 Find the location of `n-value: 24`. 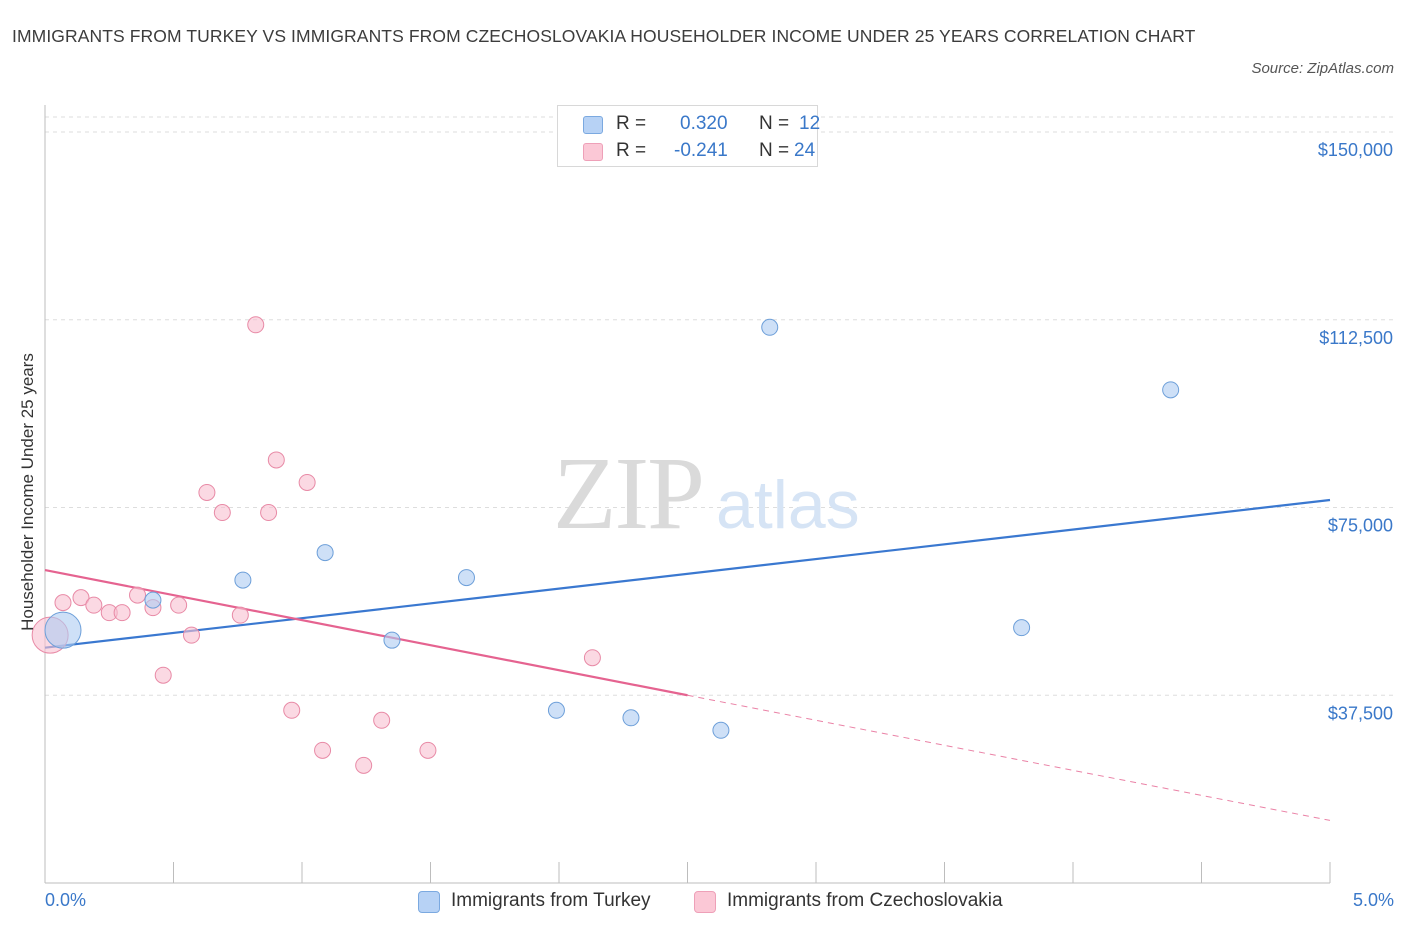

n-value: 24 is located at coordinates (805, 150).